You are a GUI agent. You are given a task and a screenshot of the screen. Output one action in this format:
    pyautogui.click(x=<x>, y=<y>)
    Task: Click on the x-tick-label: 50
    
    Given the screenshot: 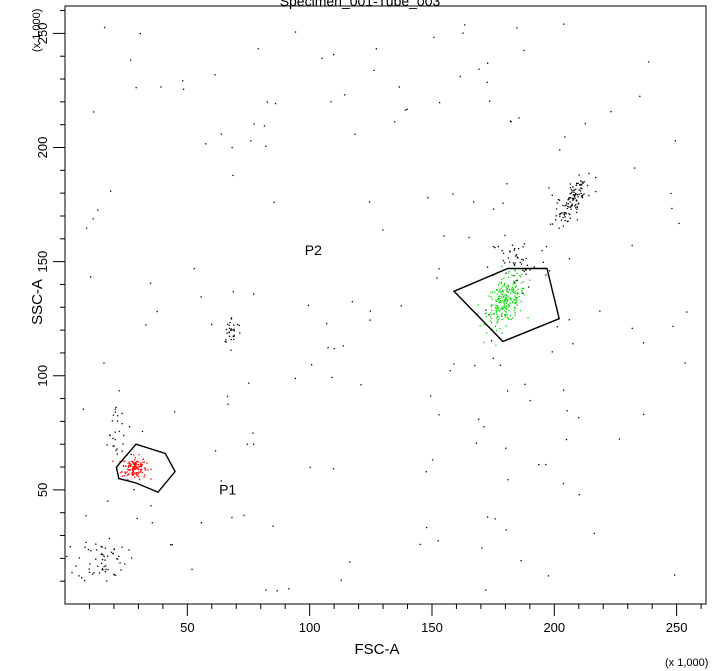 What is the action you would take?
    pyautogui.click(x=187, y=627)
    